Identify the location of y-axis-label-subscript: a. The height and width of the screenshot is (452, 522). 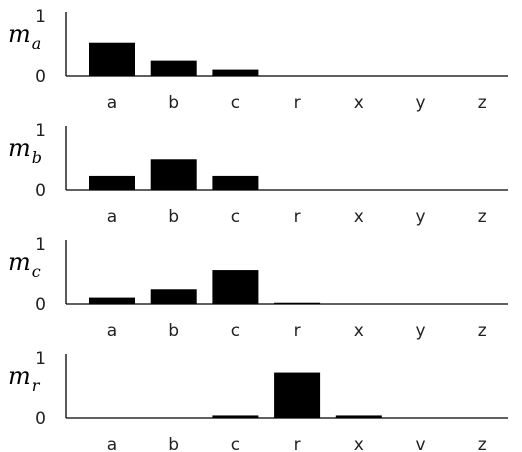
(37, 43).